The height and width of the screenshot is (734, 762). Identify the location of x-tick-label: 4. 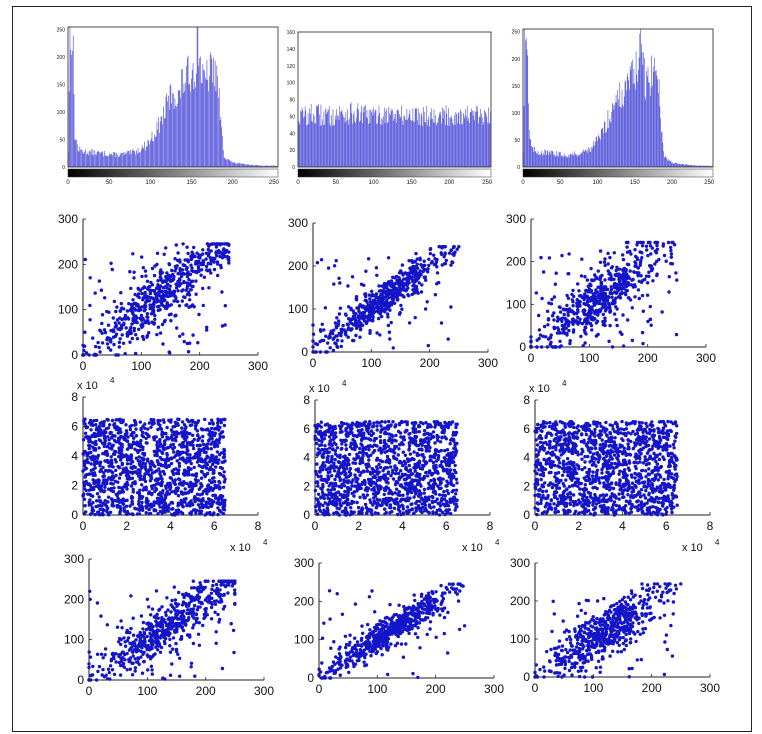
(170, 526).